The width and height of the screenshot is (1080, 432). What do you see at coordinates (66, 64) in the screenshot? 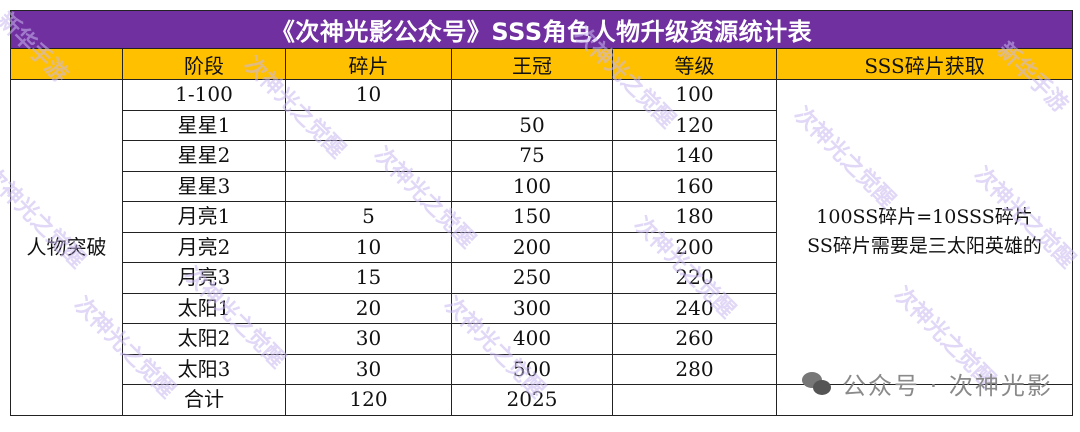
I see `header-category` at bounding box center [66, 64].